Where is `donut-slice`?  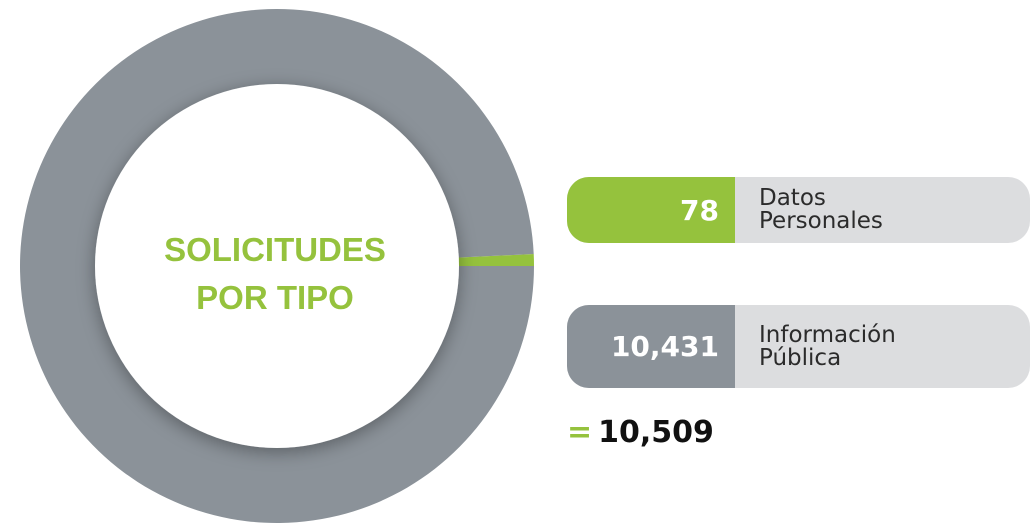
donut-slice is located at coordinates (492, 260).